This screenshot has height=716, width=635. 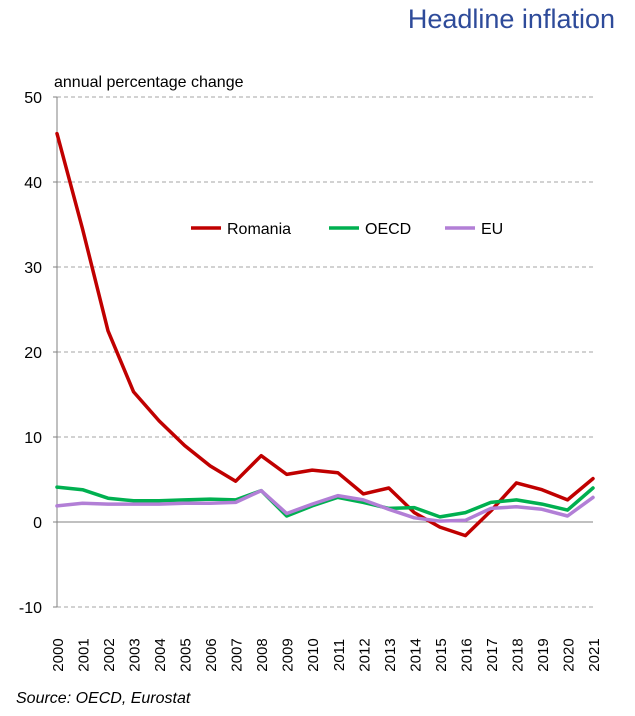 I want to click on legend-label: EU, so click(x=492, y=229).